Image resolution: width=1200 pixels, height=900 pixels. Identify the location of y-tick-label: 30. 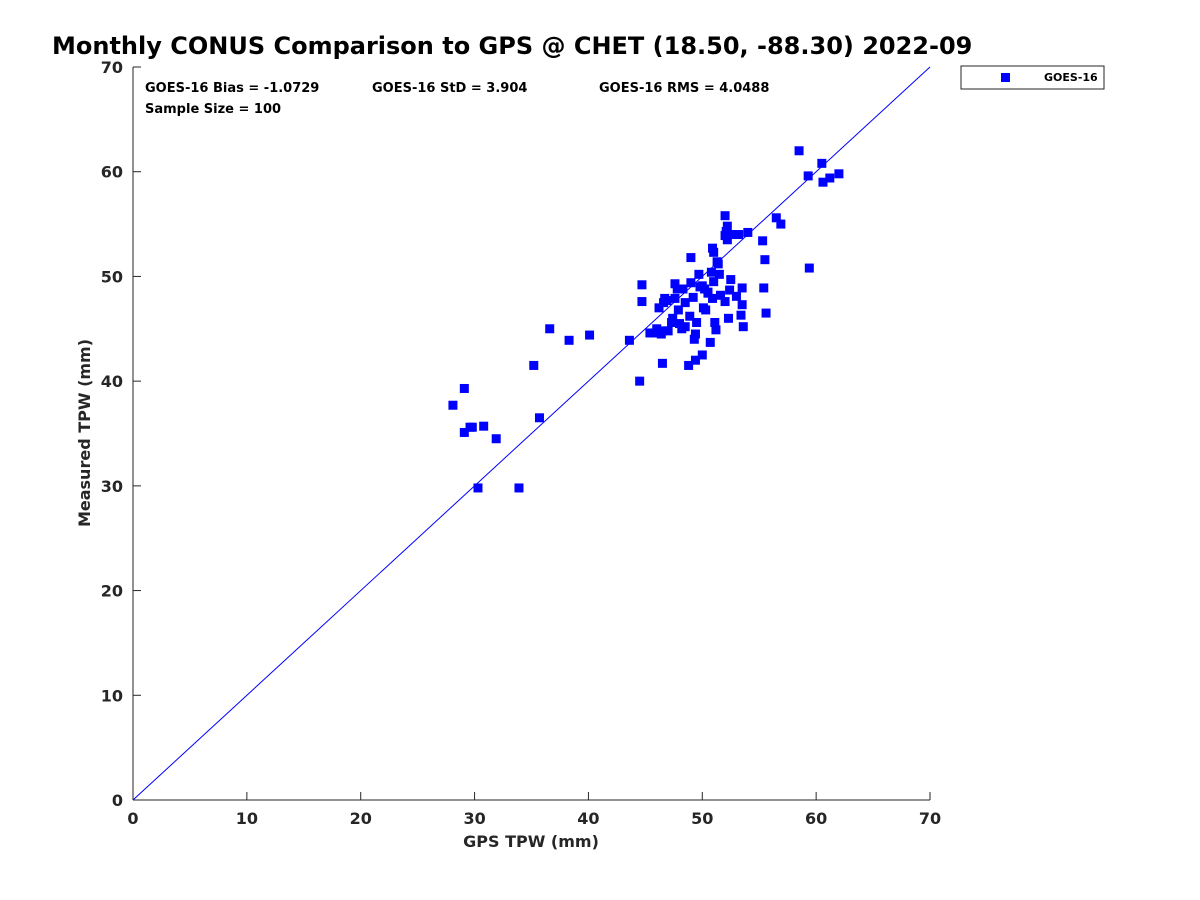
(112, 486).